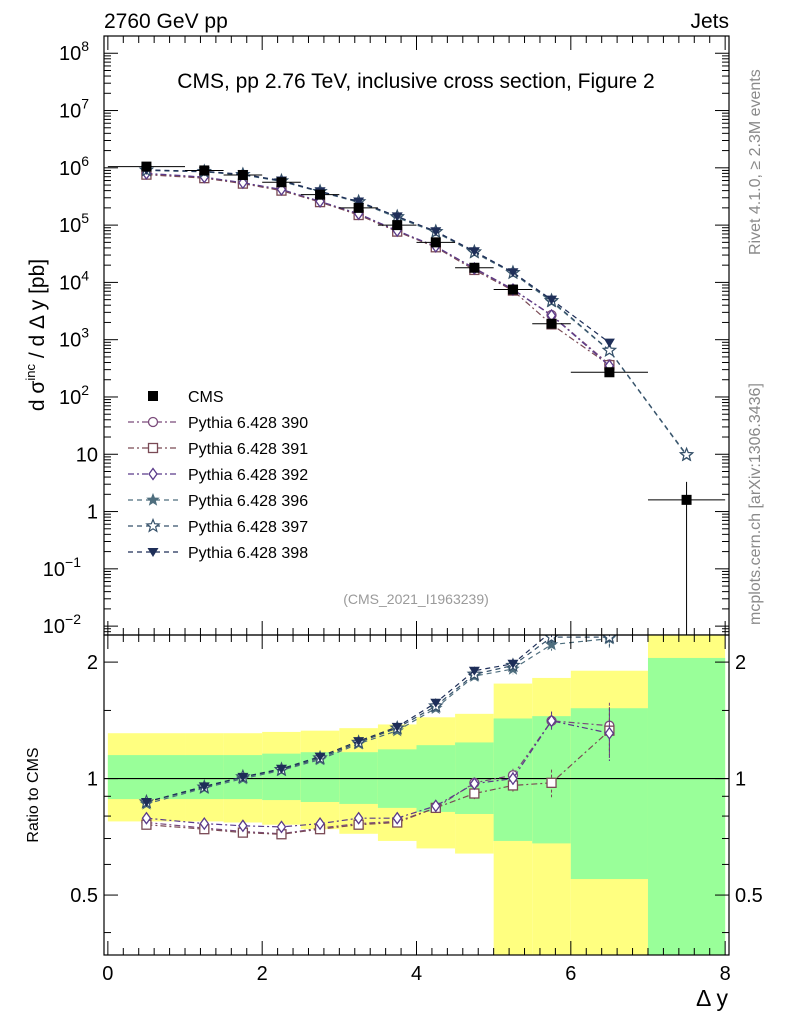 The width and height of the screenshot is (786, 1024). What do you see at coordinates (74, 338) in the screenshot?
I see `main-y-tick-label: 10³` at bounding box center [74, 338].